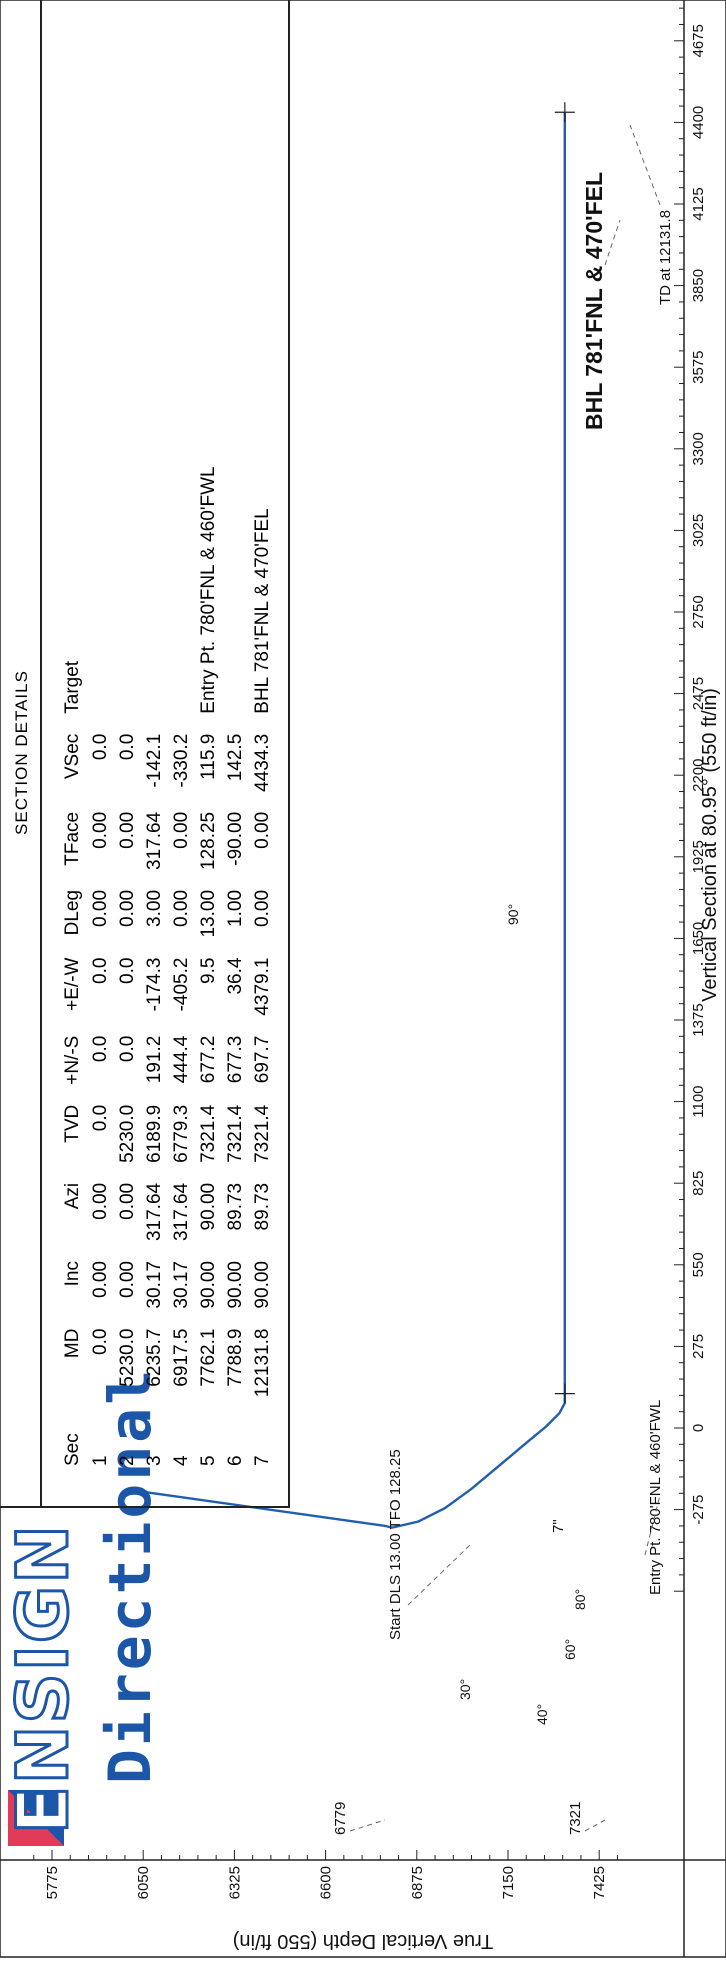 The height and width of the screenshot is (1965, 726). What do you see at coordinates (181, 1357) in the screenshot?
I see `table-cell: 6917.5` at bounding box center [181, 1357].